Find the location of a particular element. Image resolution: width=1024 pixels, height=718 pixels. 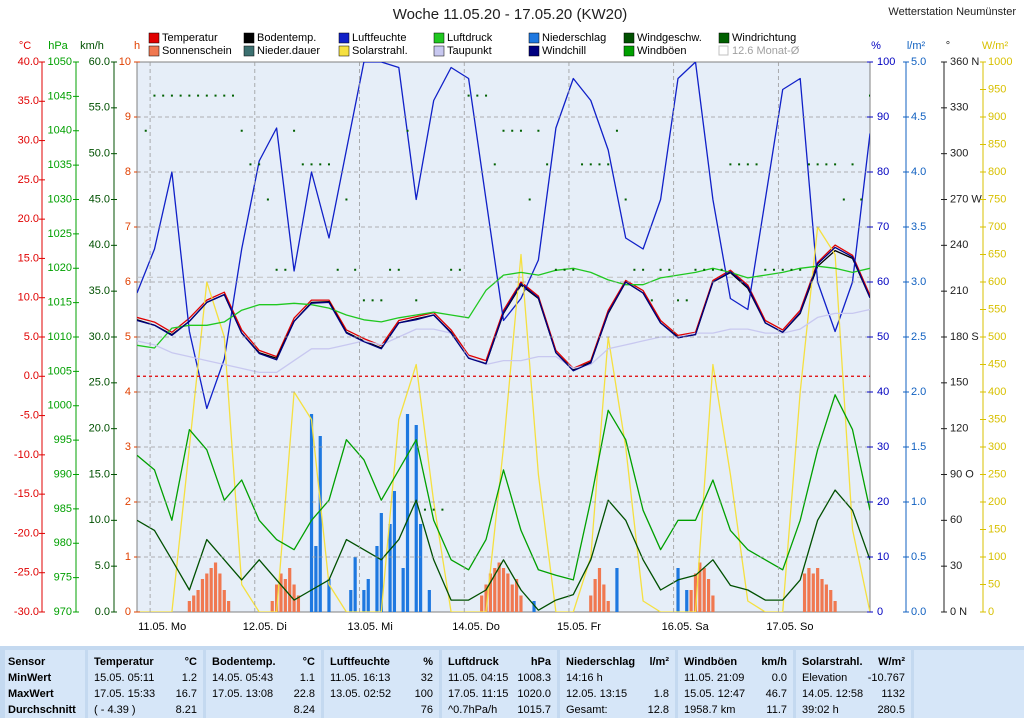

table-header: Niederschlag is located at coordinates (600, 662).